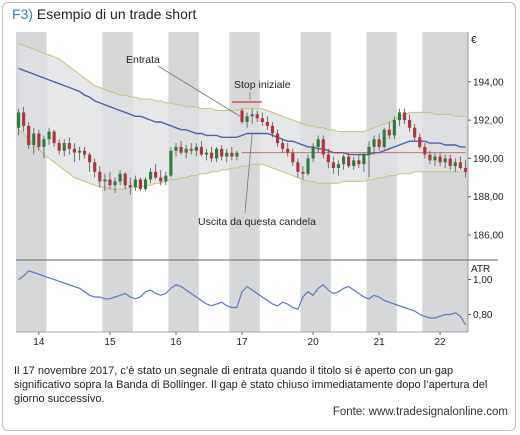 This screenshot has width=520, height=435. I want to click on atr-tick-label: 0,80, so click(483, 315).